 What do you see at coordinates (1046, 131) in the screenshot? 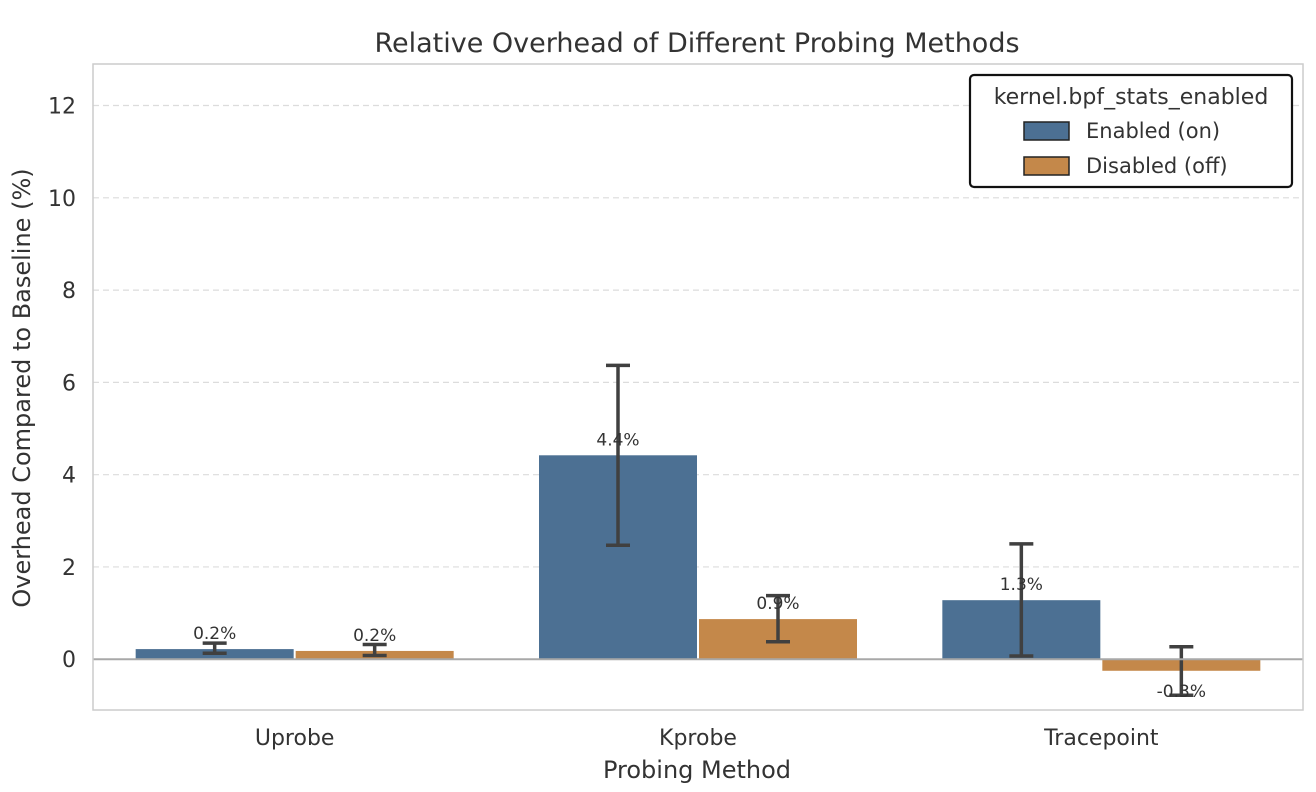
I see `legend-swatch-enabled` at bounding box center [1046, 131].